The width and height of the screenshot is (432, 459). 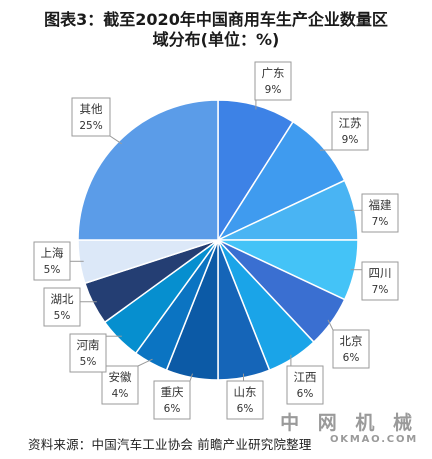 I want to click on callout-9: 河南 5%, so click(x=88, y=353).